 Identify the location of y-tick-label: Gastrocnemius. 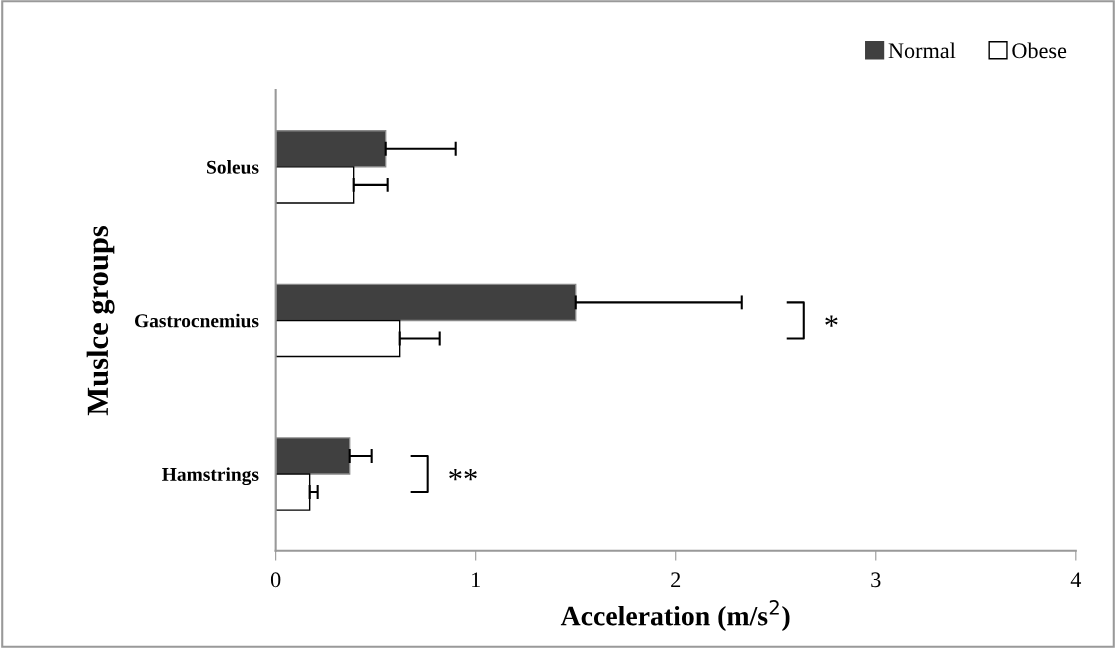
(196, 320).